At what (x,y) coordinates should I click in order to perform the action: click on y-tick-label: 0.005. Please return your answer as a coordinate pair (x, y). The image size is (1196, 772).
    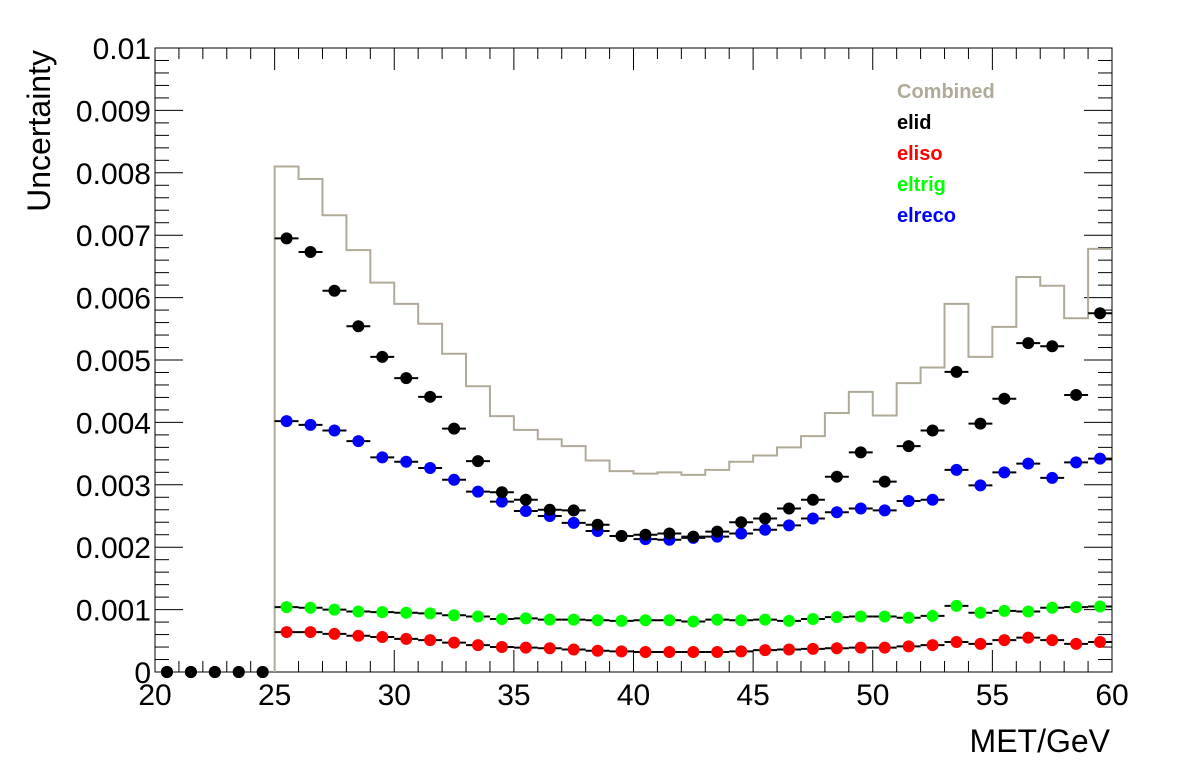
    Looking at the image, I should click on (113, 361).